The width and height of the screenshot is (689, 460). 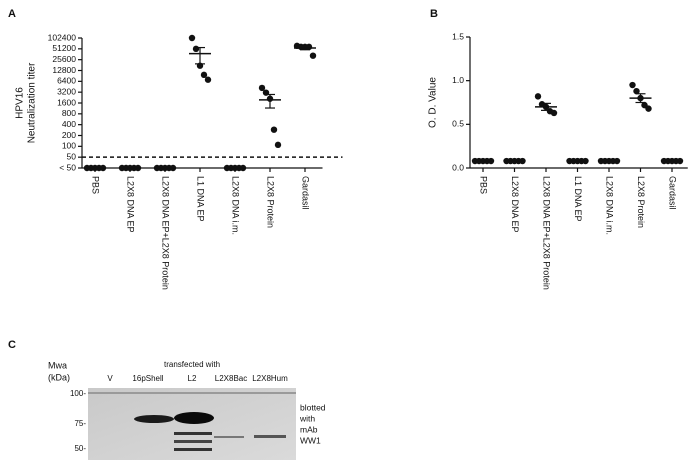 What do you see at coordinates (458, 124) in the screenshot?
I see `y-tick-label: 0.5` at bounding box center [458, 124].